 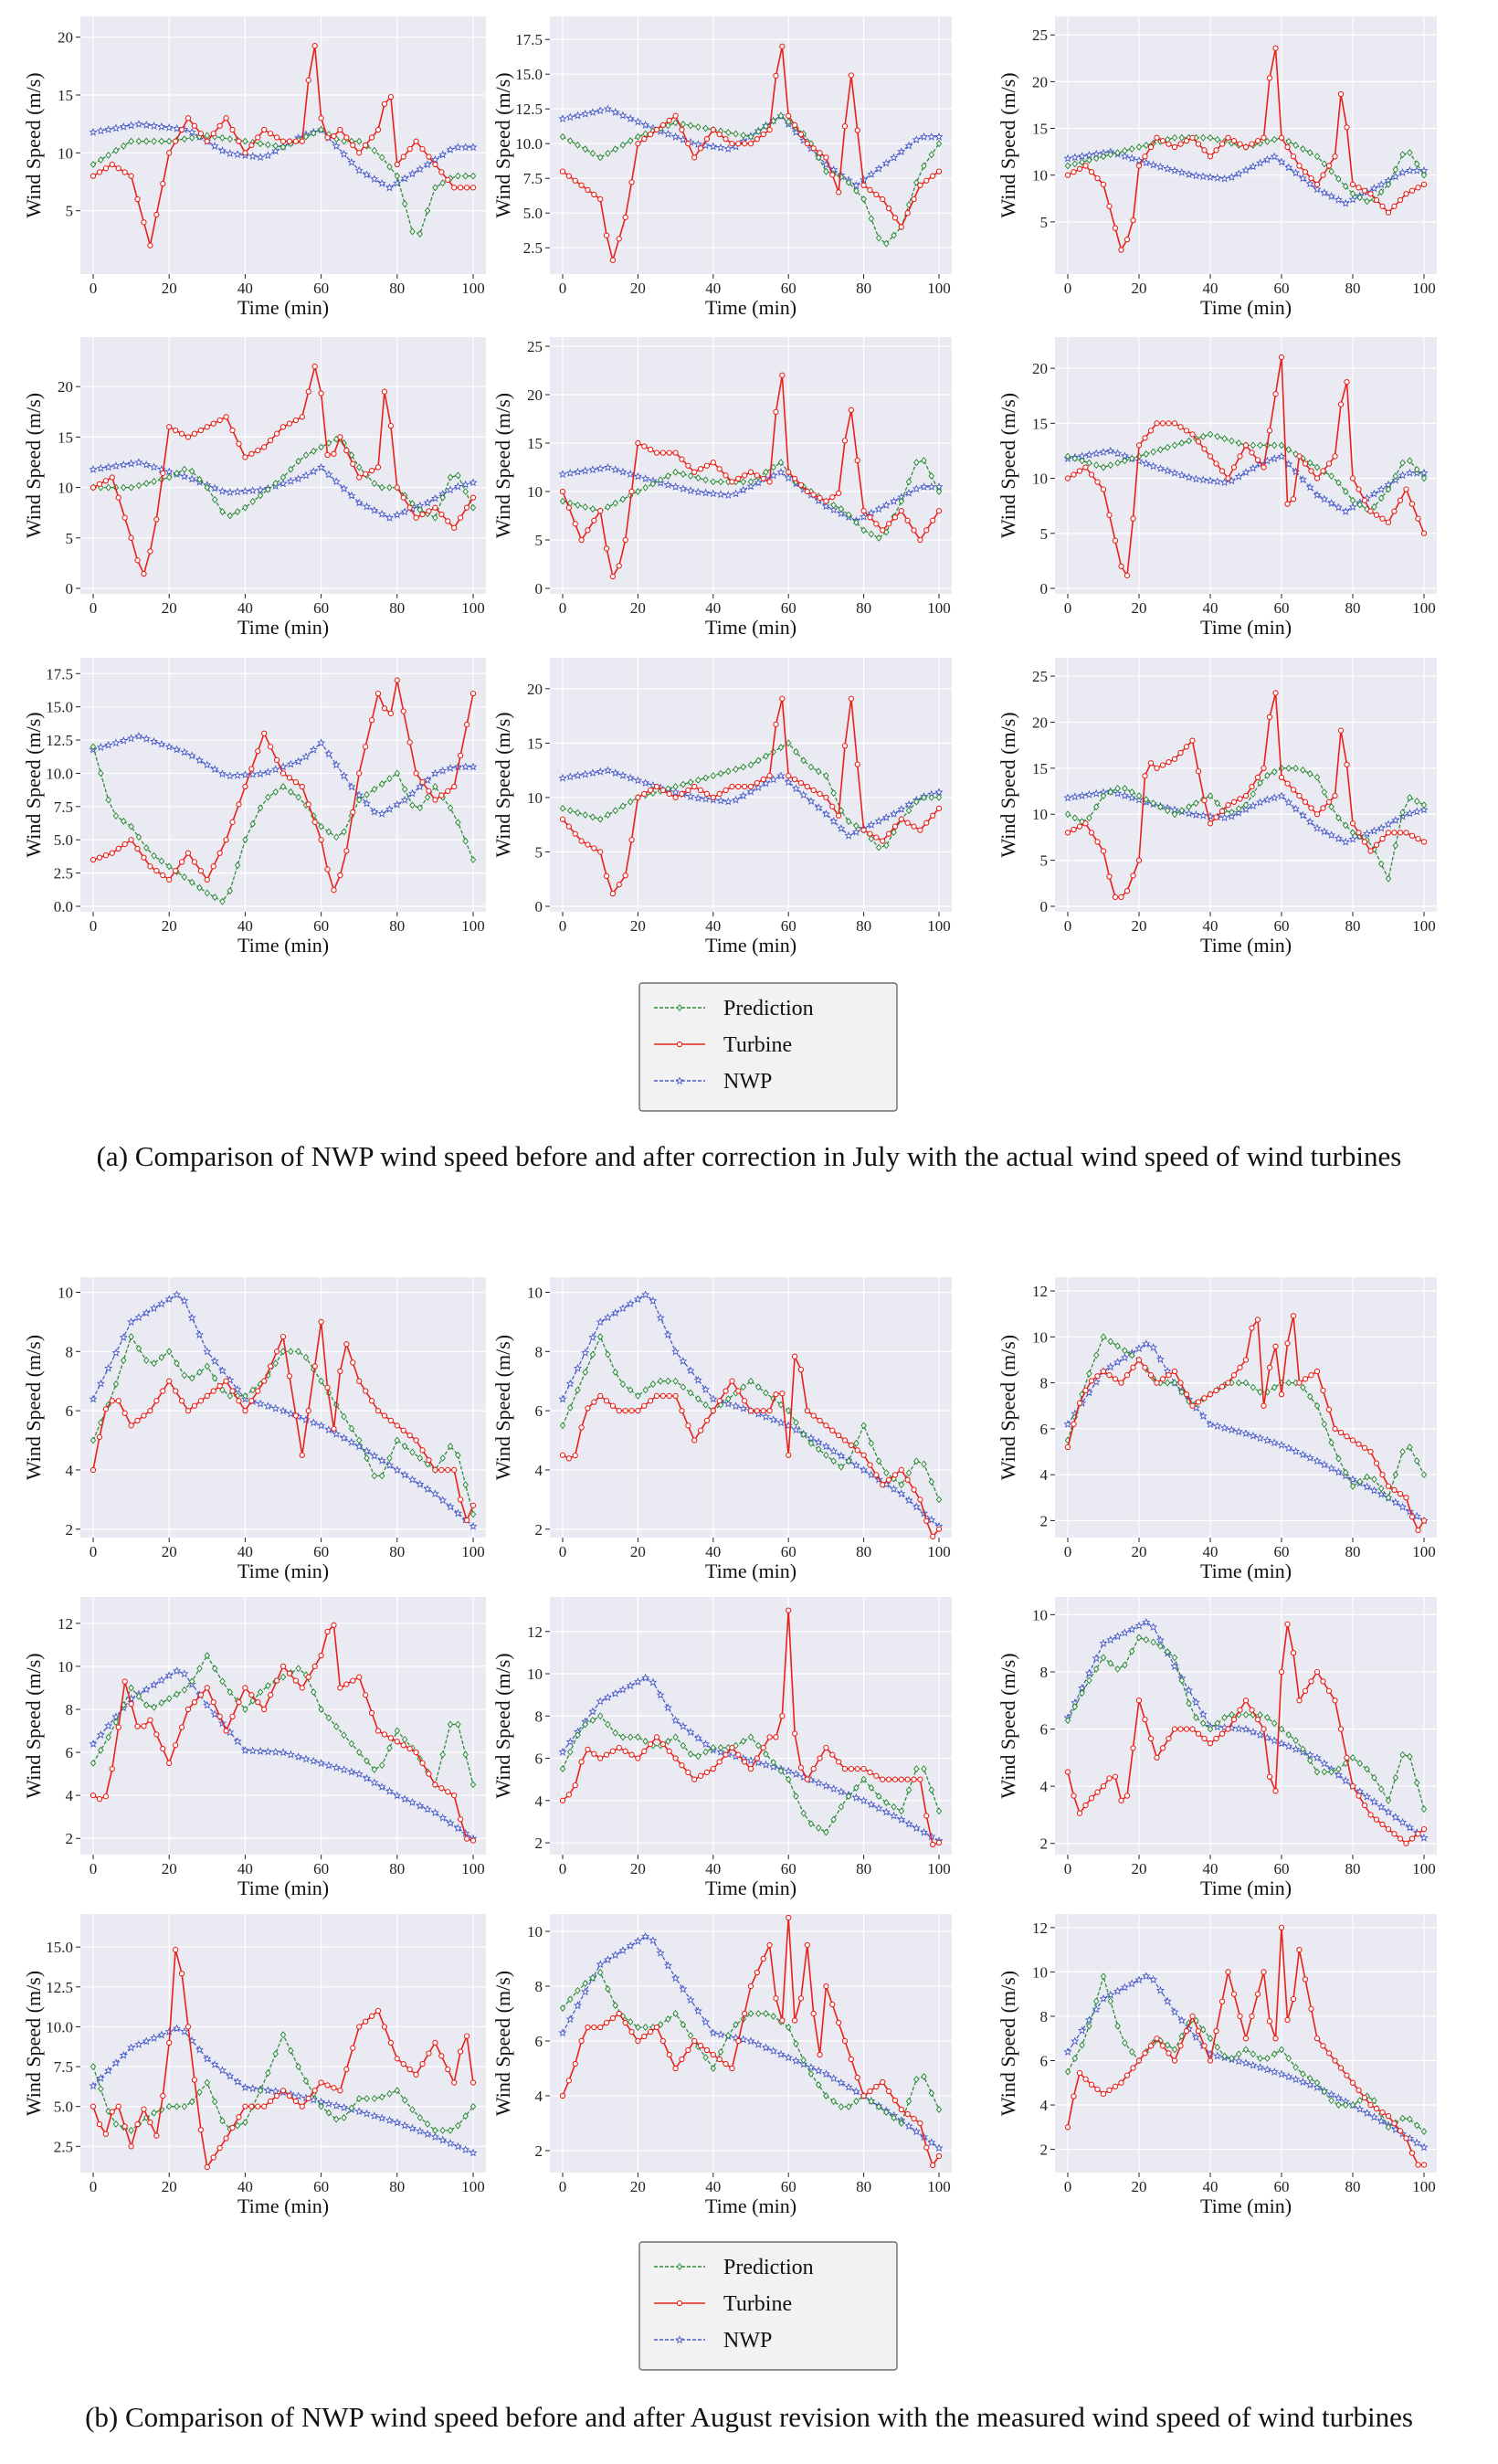 I want to click on y-tick-label: 10, so click(x=1040, y=1337).